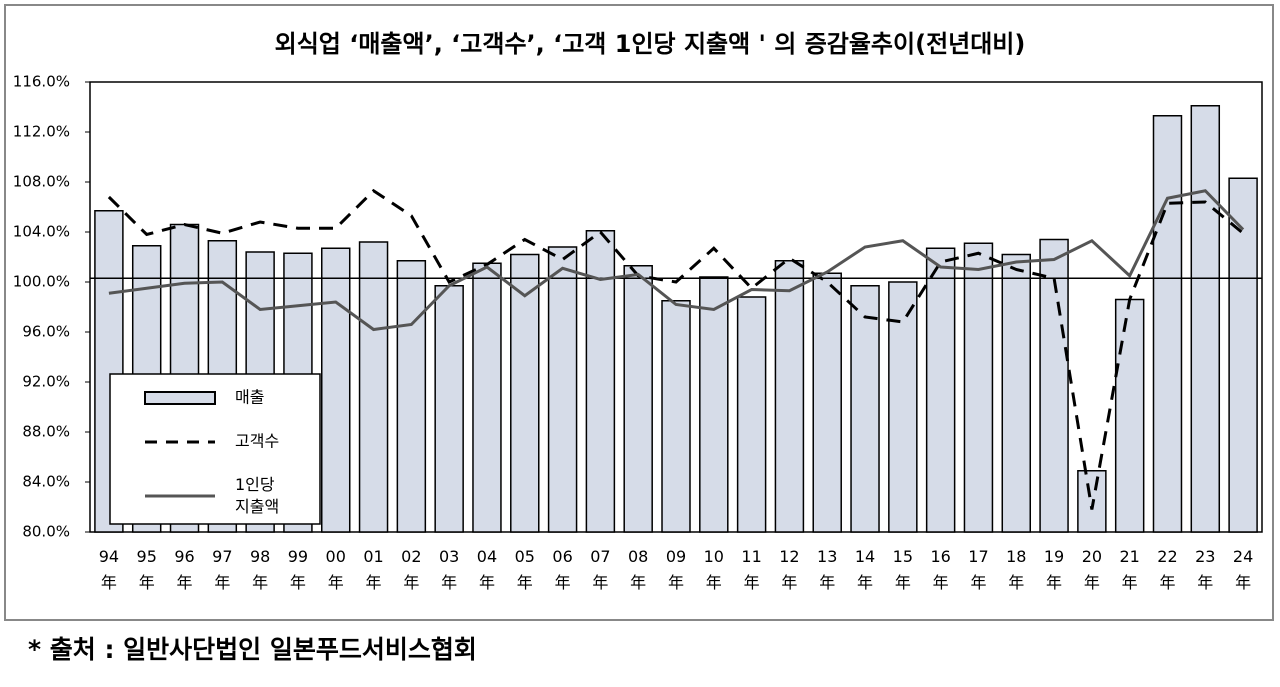 The image size is (1280, 687). What do you see at coordinates (751, 569) in the screenshot?
I see `x-tick-label: 11 年` at bounding box center [751, 569].